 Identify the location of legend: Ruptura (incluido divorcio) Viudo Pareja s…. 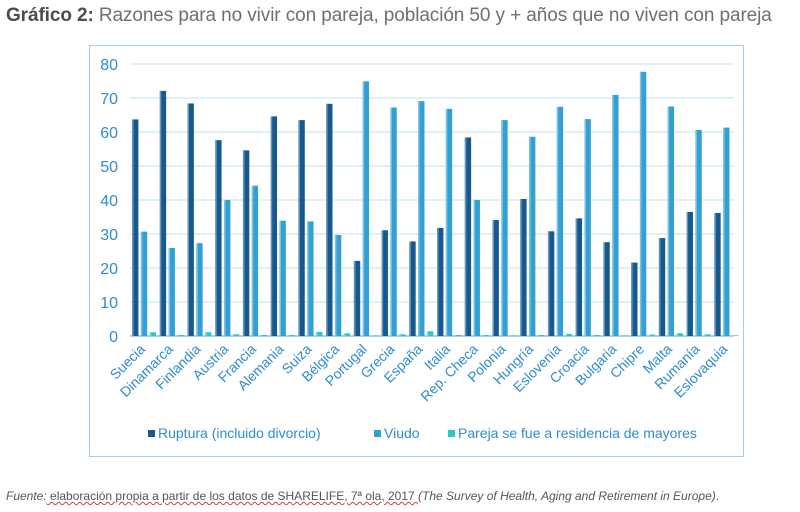
(422, 433).